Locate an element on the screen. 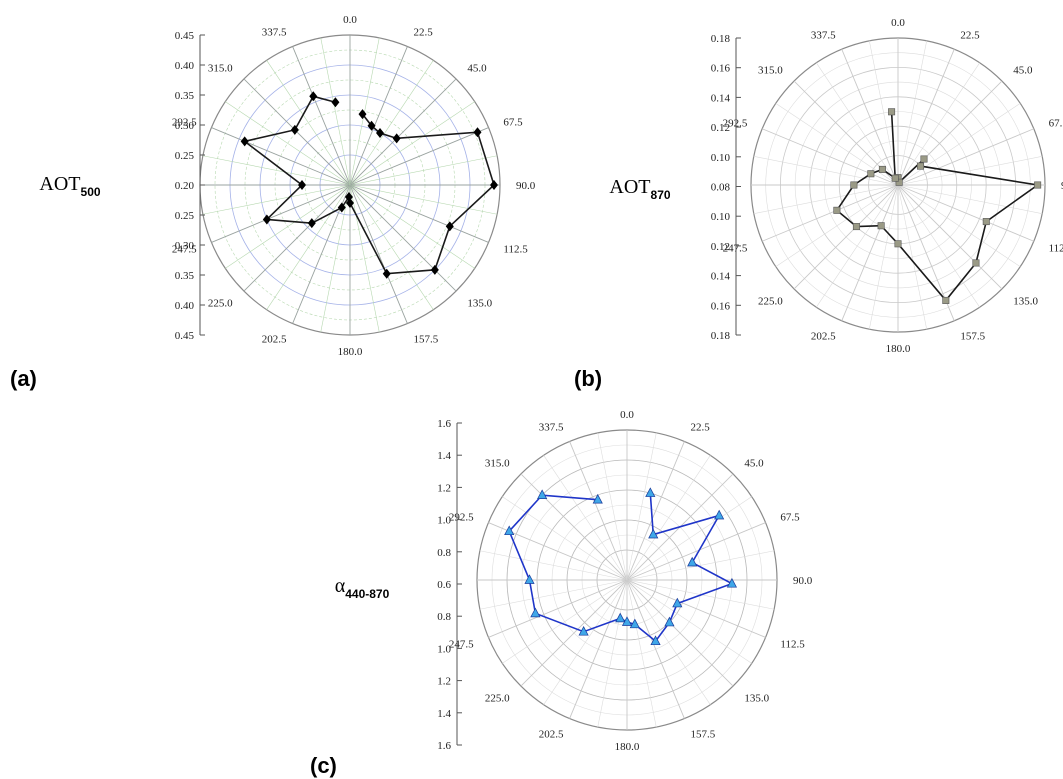 The width and height of the screenshot is (1063, 779). radial-tick-label: 1.2 is located at coordinates (444, 682).